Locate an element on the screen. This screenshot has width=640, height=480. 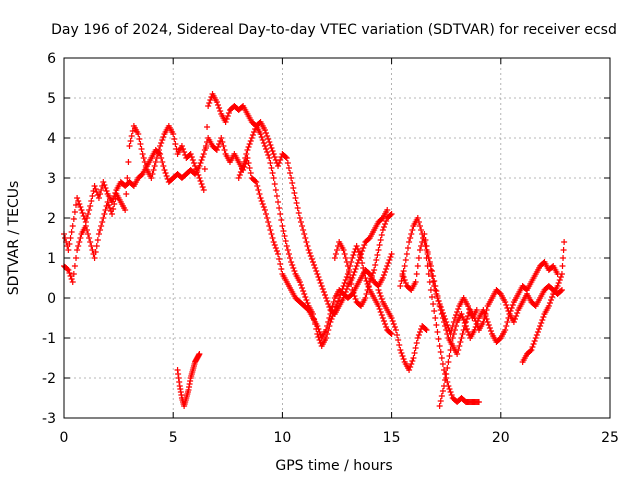
y-tick-label: -2 is located at coordinates (49, 379).